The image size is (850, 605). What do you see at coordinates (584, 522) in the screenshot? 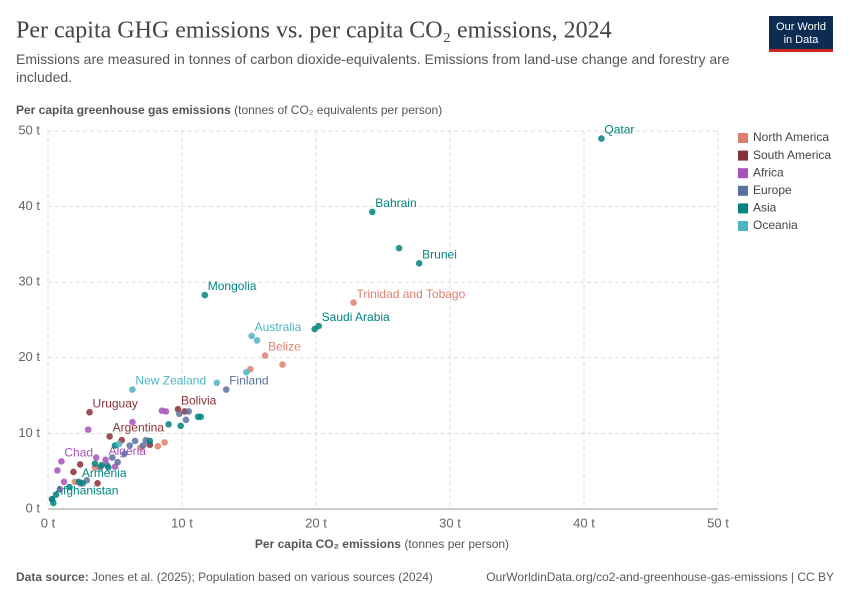
I see `x-tick-label: 40 t` at bounding box center [584, 522].